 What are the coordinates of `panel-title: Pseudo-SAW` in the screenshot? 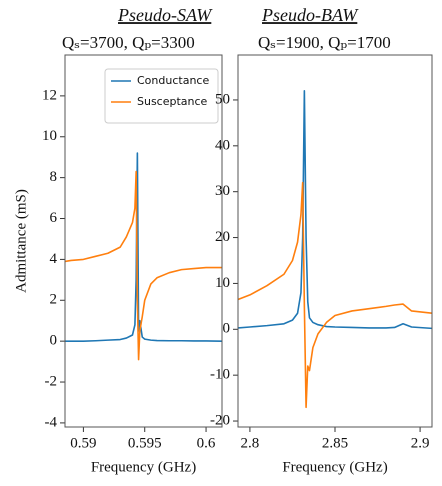 It's located at (165, 15).